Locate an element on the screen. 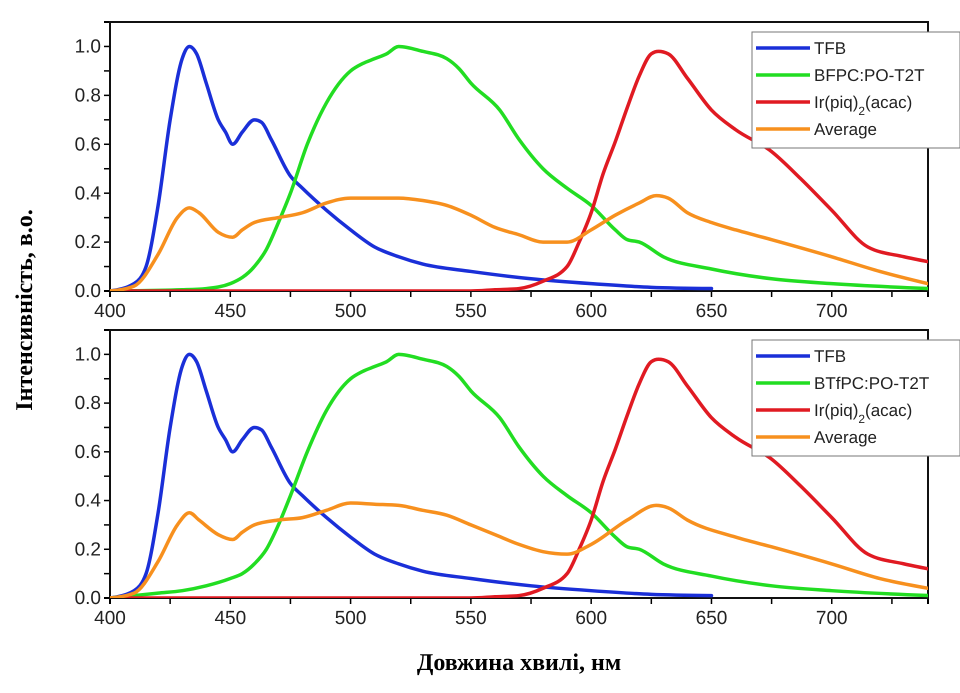 This screenshot has height=693, width=960. legend-label: BTfPC:PO-T2T is located at coordinates (872, 383).